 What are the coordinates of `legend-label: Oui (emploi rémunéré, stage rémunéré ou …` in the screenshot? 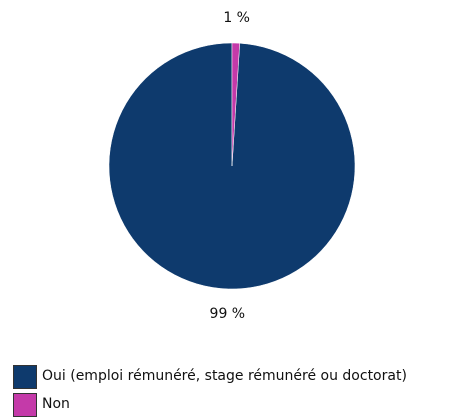 It's located at (224, 376).